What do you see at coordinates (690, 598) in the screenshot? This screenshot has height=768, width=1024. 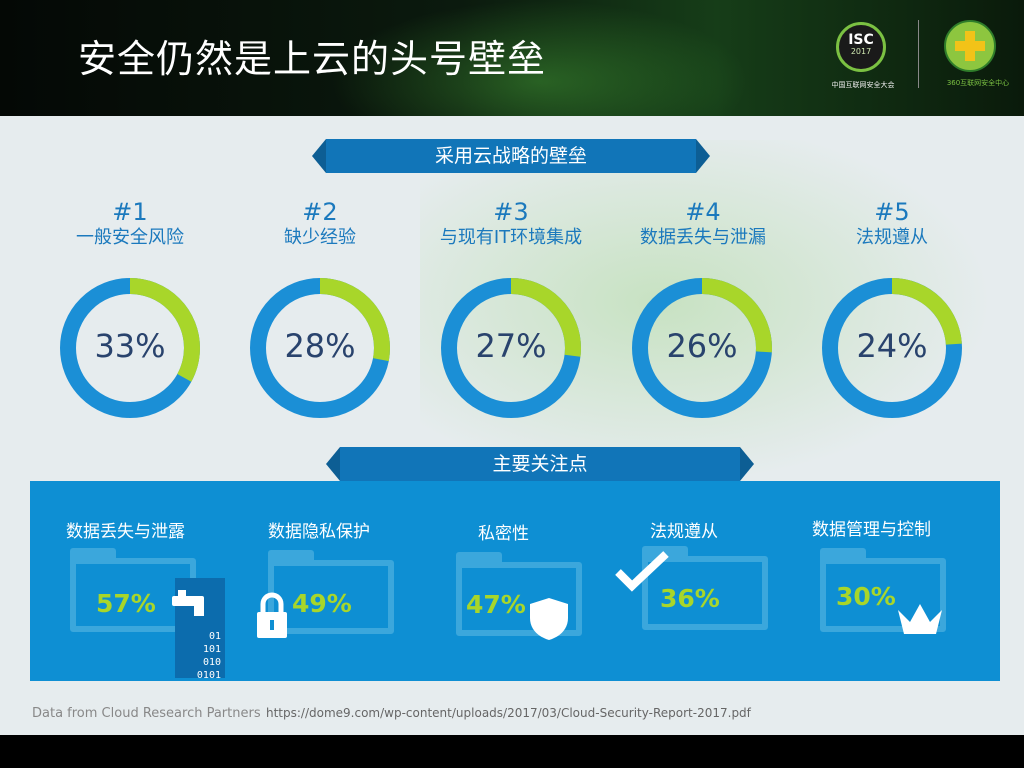 I see `concern-value: 36%` at bounding box center [690, 598].